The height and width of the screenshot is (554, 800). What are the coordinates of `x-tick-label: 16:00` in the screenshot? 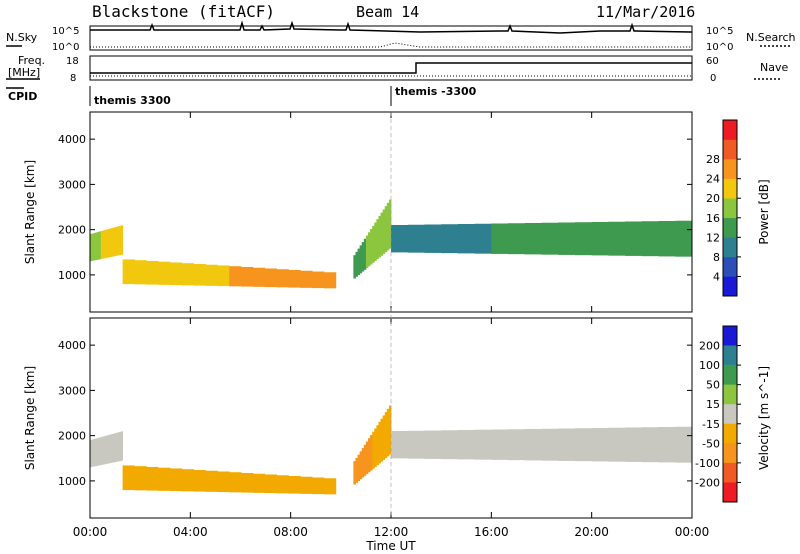 It's located at (491, 532).